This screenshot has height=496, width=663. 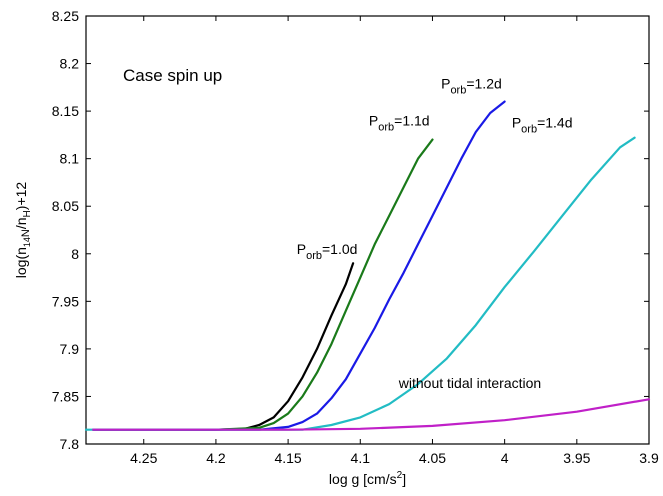 What do you see at coordinates (327, 251) in the screenshot?
I see `annotation-1: Porb=1.0d` at bounding box center [327, 251].